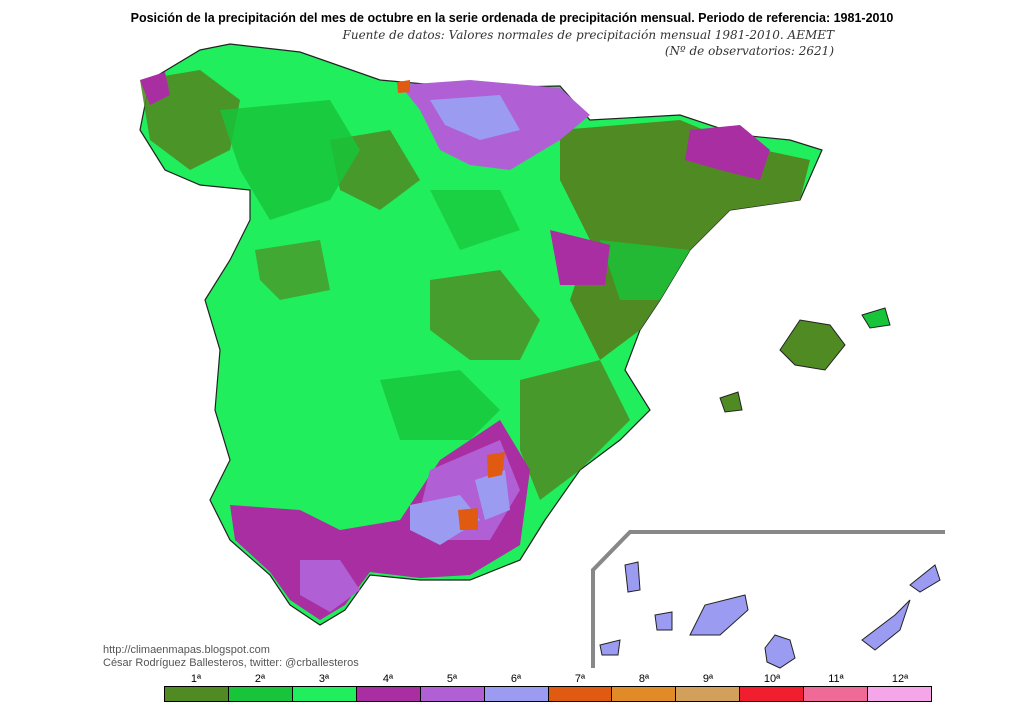  What do you see at coordinates (900, 679) in the screenshot?
I see `legend-label: 12ª` at bounding box center [900, 679].